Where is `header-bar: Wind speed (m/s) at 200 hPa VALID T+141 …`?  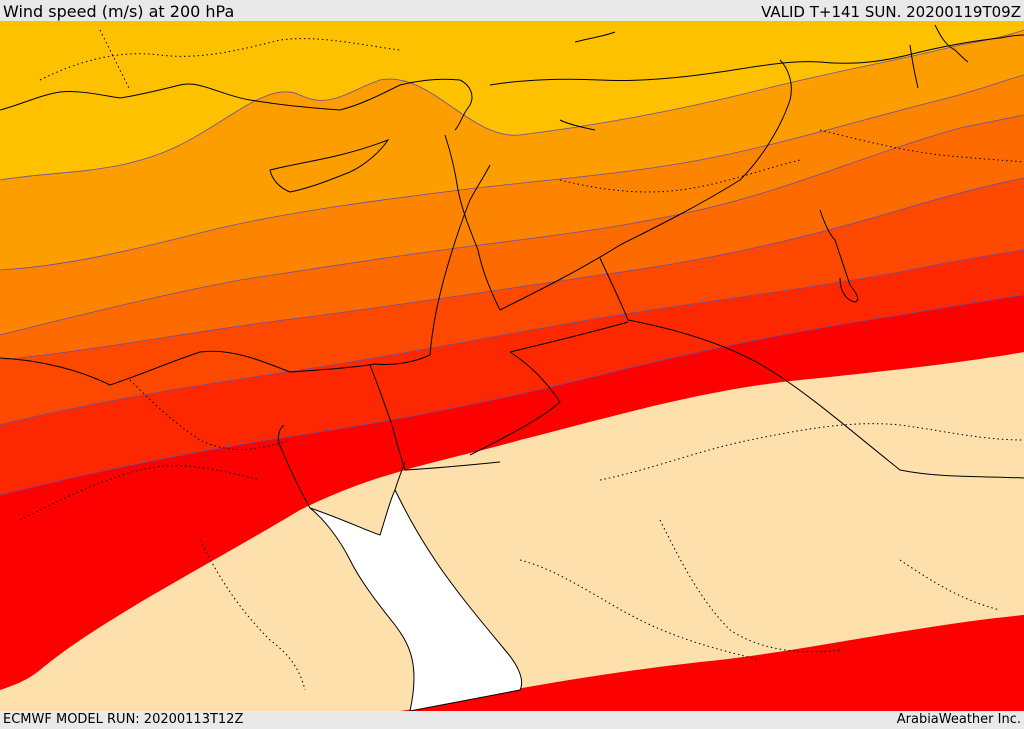 header-bar: Wind speed (m/s) at 200 hPa VALID T+141 … is located at coordinates (512, 10).